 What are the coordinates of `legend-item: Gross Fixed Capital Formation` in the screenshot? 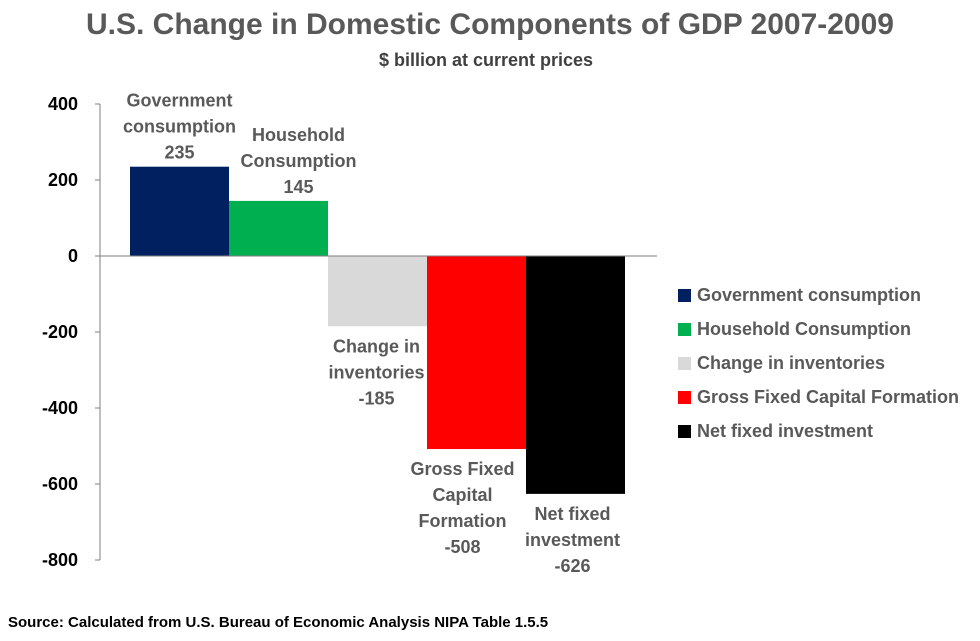 It's located at (818, 397).